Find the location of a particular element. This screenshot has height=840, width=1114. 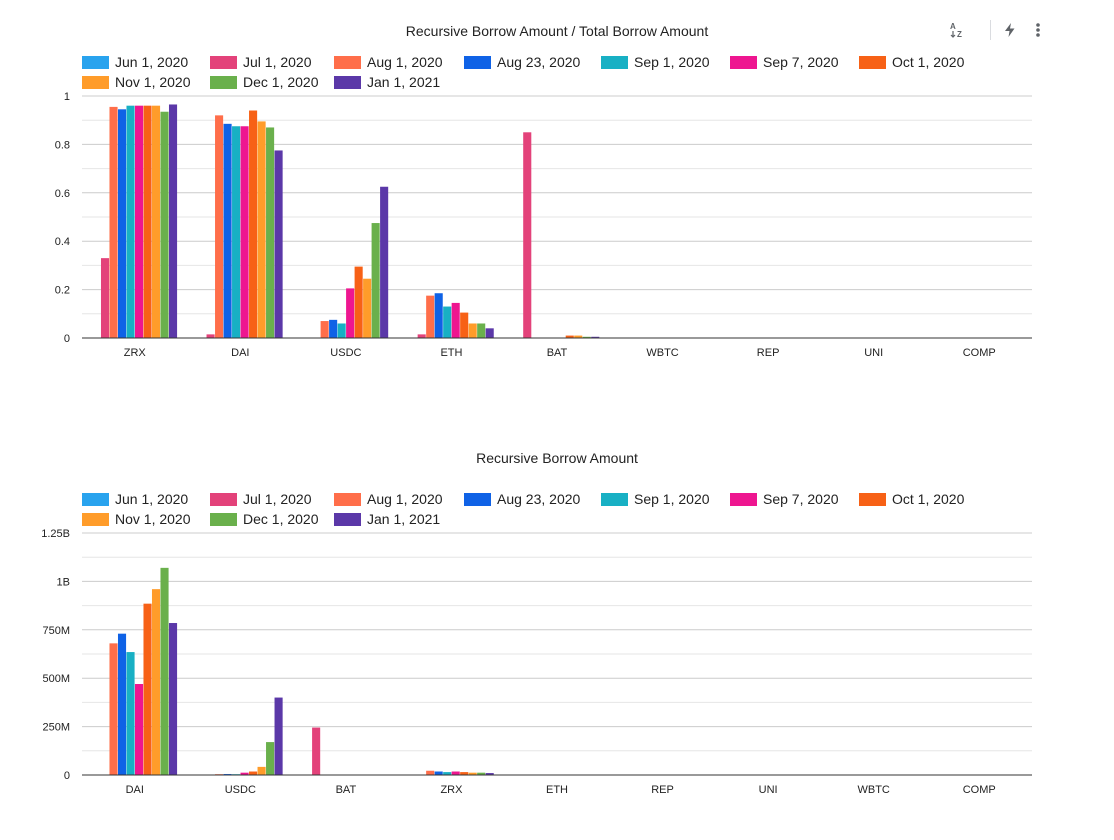

more-vert-icon is located at coordinates (1038, 30).